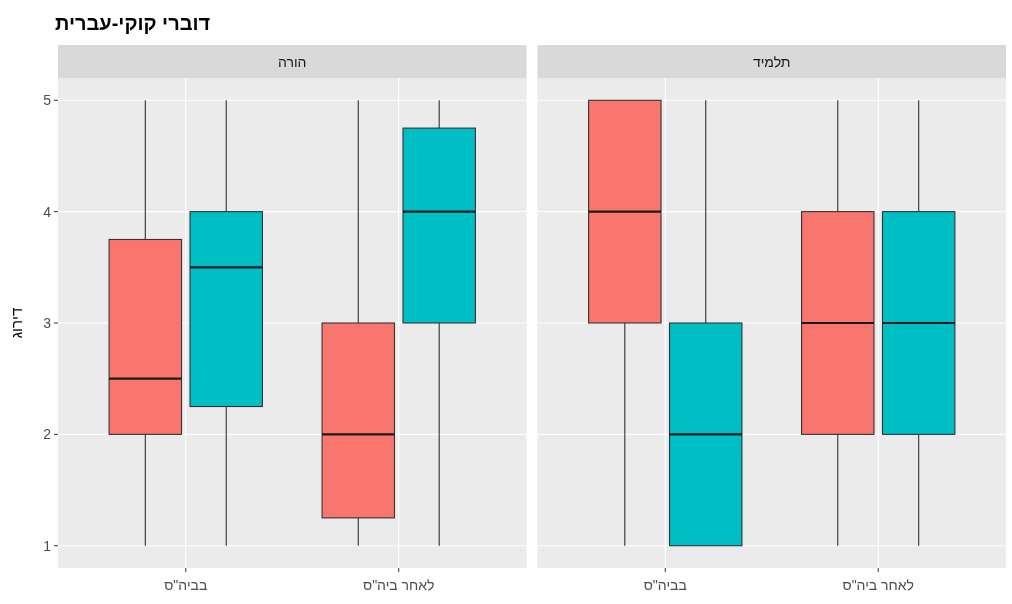  What do you see at coordinates (47, 100) in the screenshot?
I see `y-tick-label: 5` at bounding box center [47, 100].